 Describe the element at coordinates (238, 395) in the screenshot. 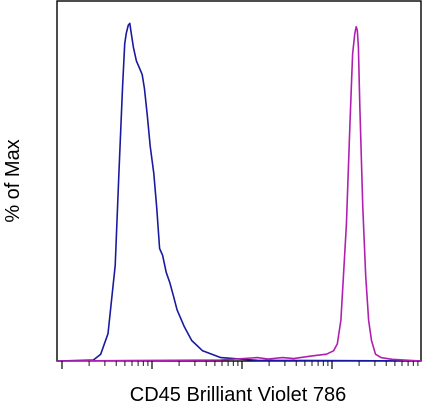

I see `x-axis-label: CD45 Brilliant Violet 786` at that location.